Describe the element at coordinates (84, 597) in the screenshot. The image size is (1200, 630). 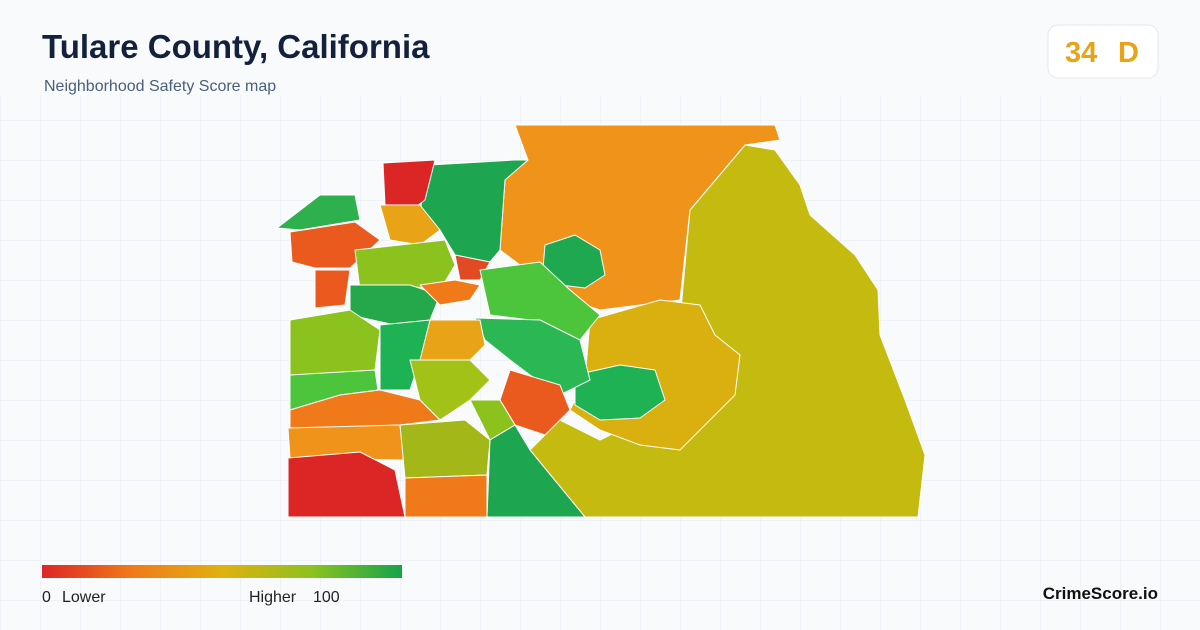
I see `legend-min-label: Lower` at that location.